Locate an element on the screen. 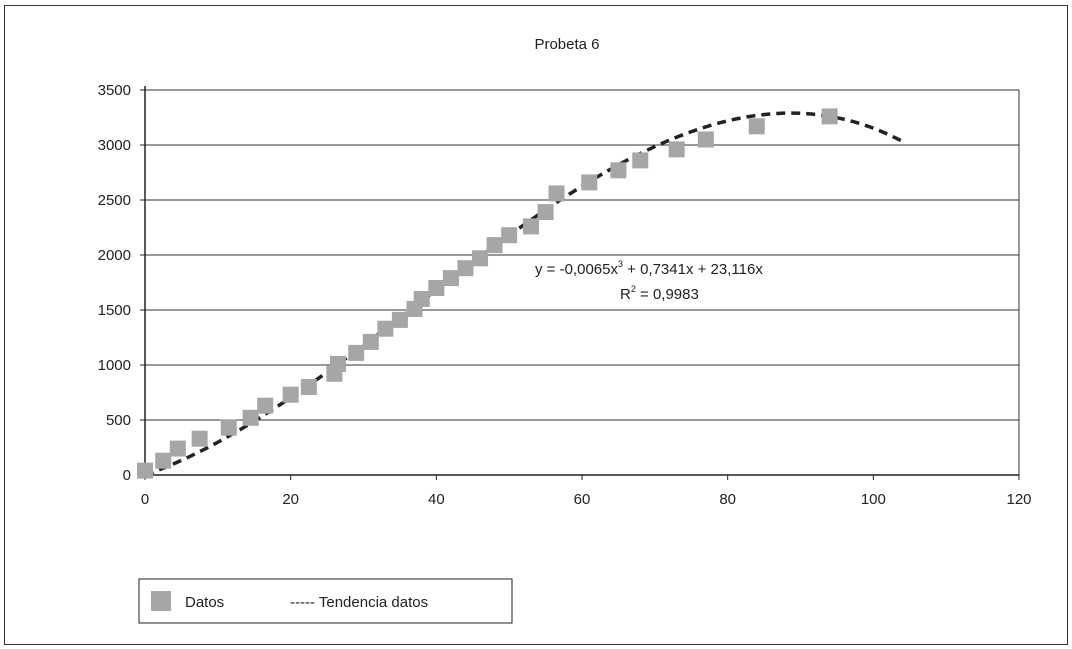  x-tick-labels: 0 20 40 60 80 100 120 is located at coordinates (586, 499).